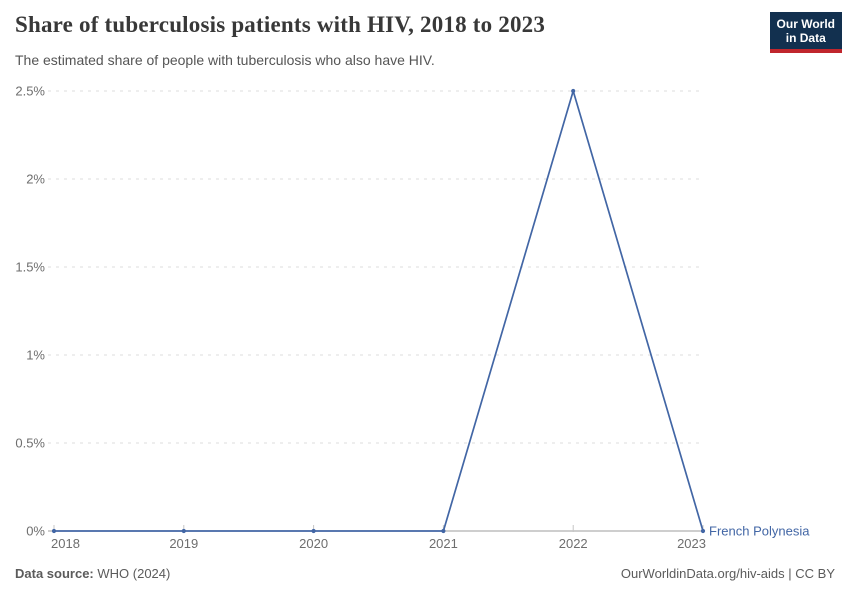 This screenshot has height=600, width=850. What do you see at coordinates (805, 24) in the screenshot?
I see `logo-line1: Our World` at bounding box center [805, 24].